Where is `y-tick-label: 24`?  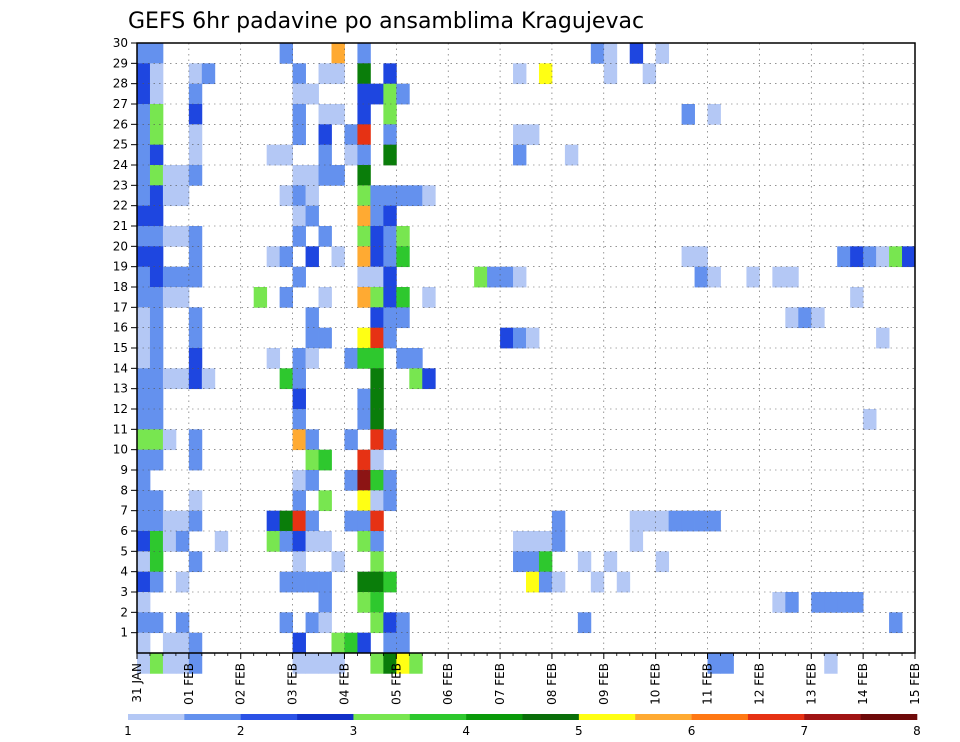 y-tick-label: 24 is located at coordinates (120, 165).